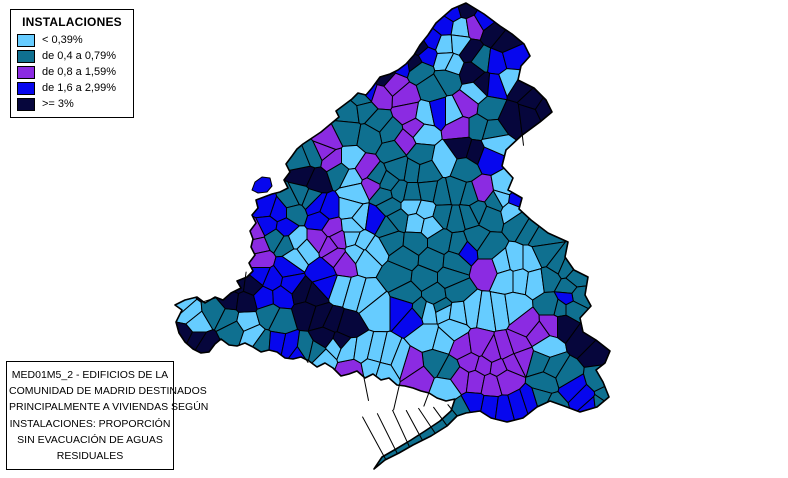 The image size is (788, 478). What do you see at coordinates (90, 375) in the screenshot?
I see `caption-line: MED01M5_2 - EDIFICIOS DE LA` at bounding box center [90, 375].